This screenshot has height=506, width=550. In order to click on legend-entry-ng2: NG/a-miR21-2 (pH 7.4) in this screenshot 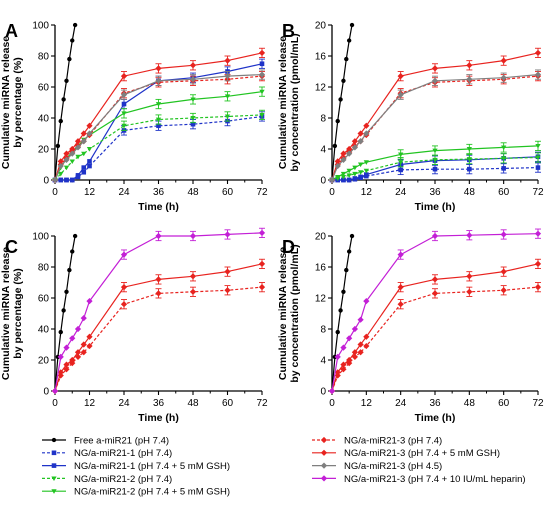, I will do `click(107, 479)`.